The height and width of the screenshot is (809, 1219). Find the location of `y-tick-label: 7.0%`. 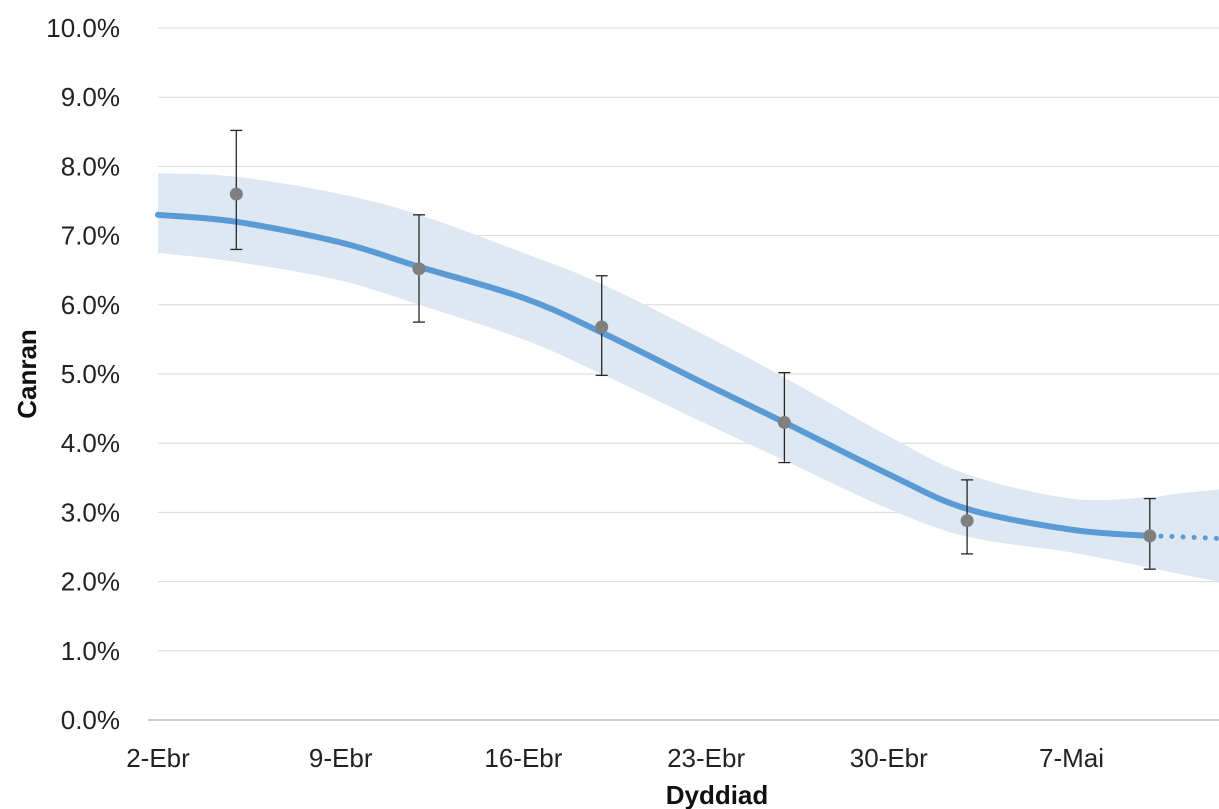

y-tick-label: 7.0% is located at coordinates (90, 236).